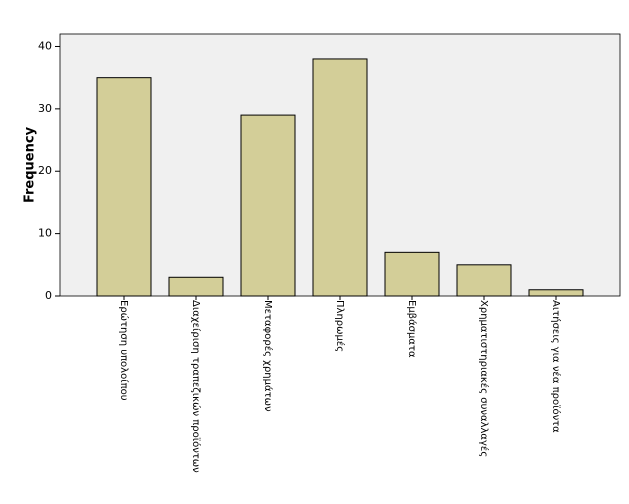 This screenshot has height=504, width=629. I want to click on y-axis-label: Frequency, so click(30, 164).